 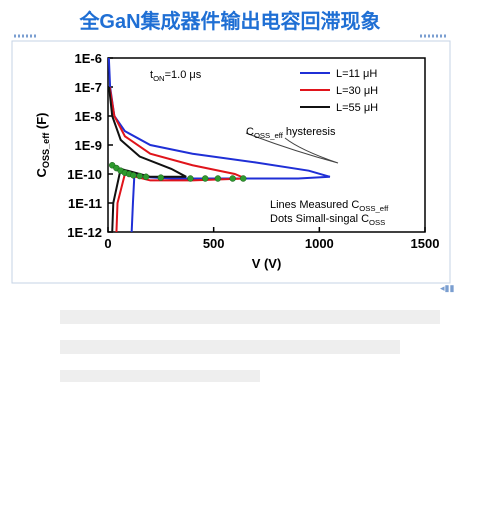 What do you see at coordinates (292, 148) in the screenshot?
I see `hysteresis-arrow` at bounding box center [292, 148].